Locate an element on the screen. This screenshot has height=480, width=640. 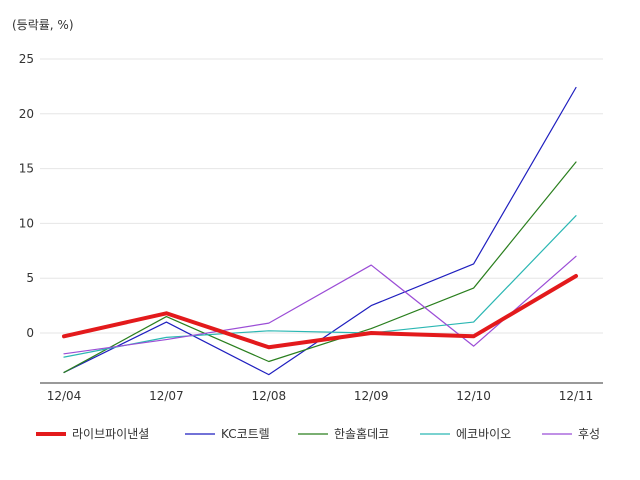
legend-item: 한솔홈데코 is located at coordinates (343, 434).